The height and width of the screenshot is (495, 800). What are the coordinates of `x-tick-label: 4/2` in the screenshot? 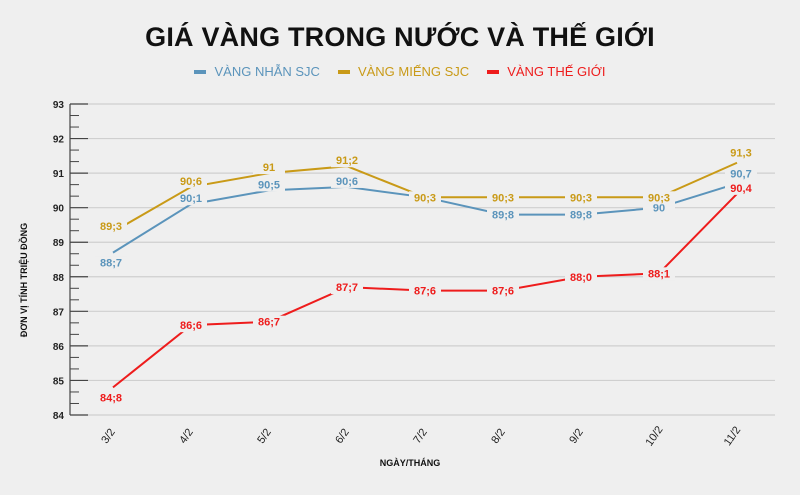 It's located at (186, 436).